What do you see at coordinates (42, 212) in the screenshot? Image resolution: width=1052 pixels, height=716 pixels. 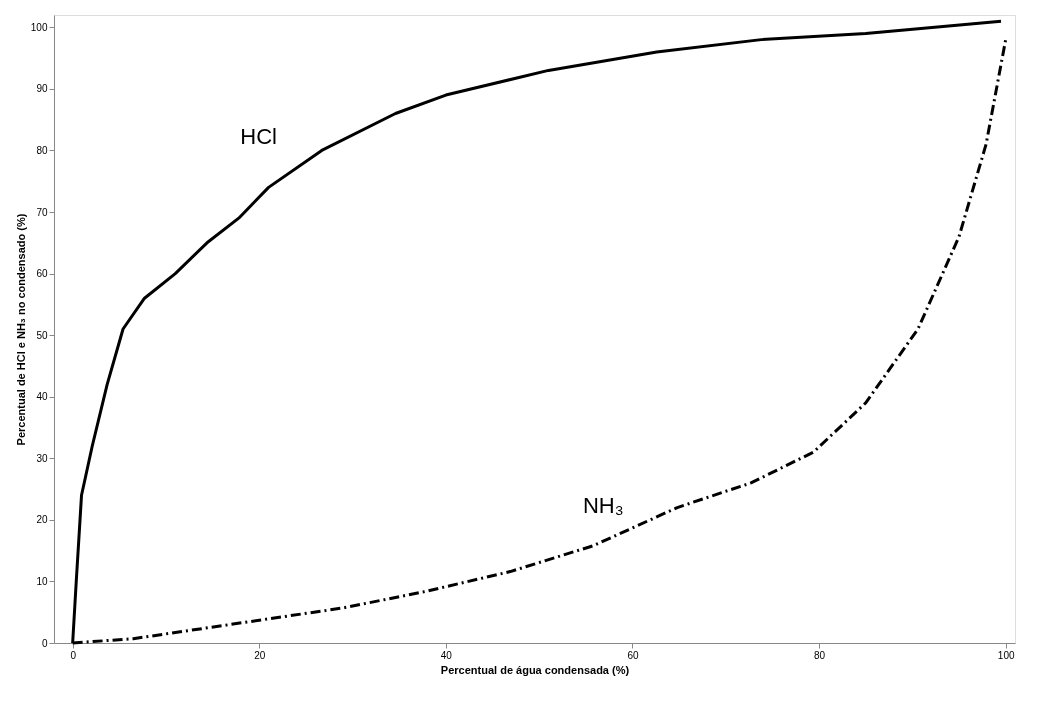 I see `y-tick-label: 70` at bounding box center [42, 212].